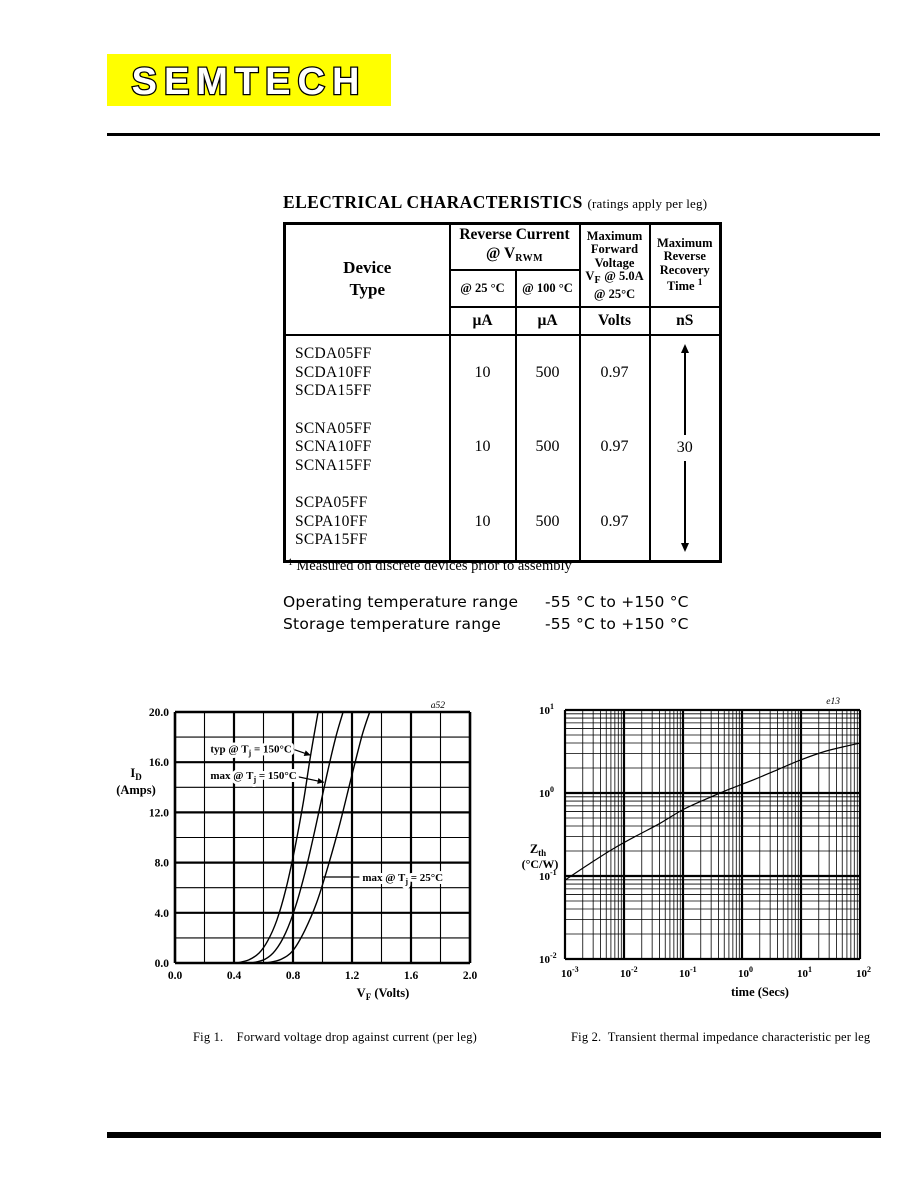  What do you see at coordinates (162, 864) in the screenshot?
I see `svg-text: 8.0` at bounding box center [162, 864].